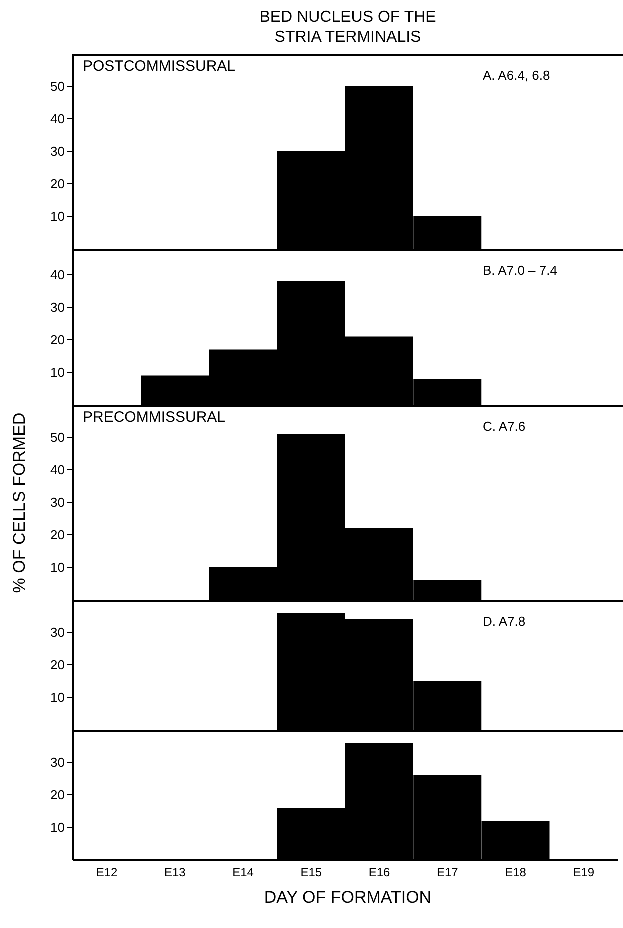  What do you see at coordinates (516, 75) in the screenshot?
I see `annotation: A. A6.4, 6.8` at bounding box center [516, 75].